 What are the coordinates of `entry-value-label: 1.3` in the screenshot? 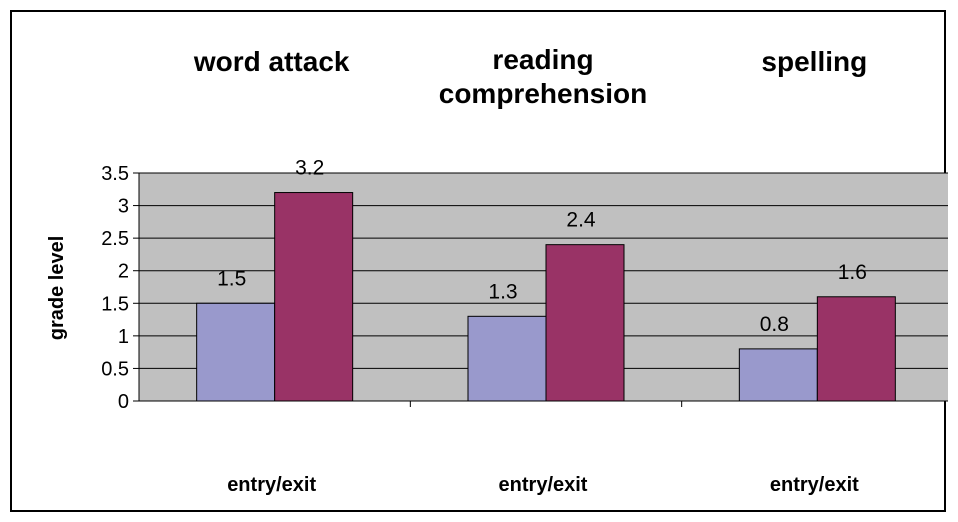 It's located at (502, 291).